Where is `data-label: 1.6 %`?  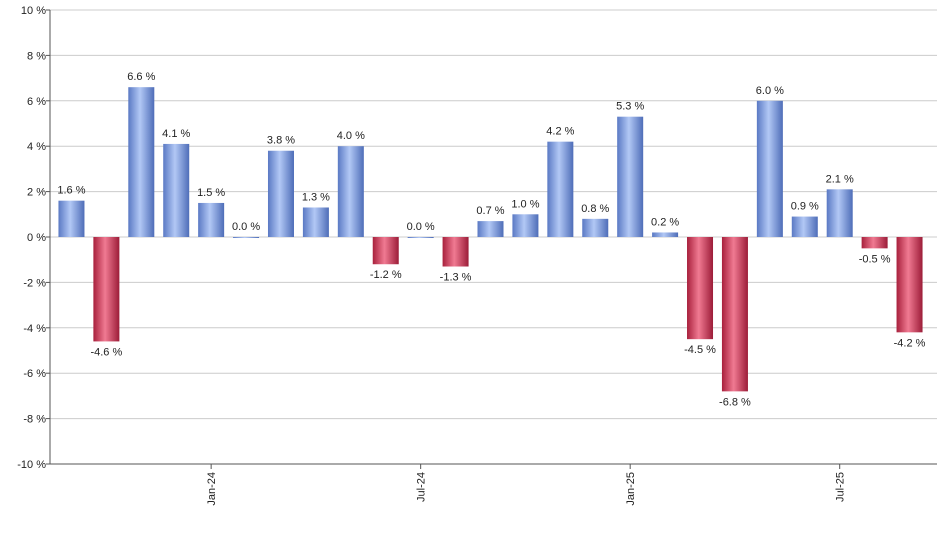 data-label: 1.6 % is located at coordinates (71, 191).